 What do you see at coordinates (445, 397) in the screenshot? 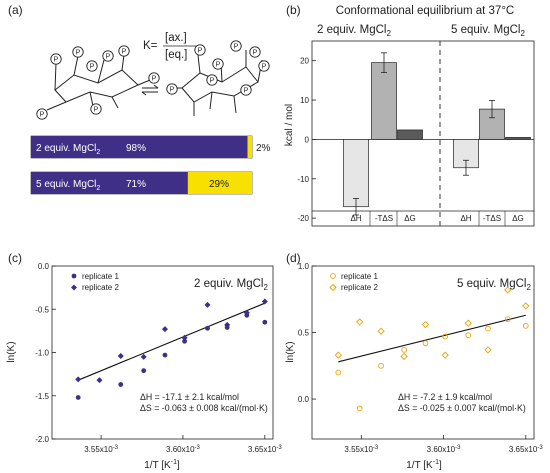
I see `enthalpy-stat: ΔH = -7.2 ± 1.9 kcal/mol` at bounding box center [445, 397].